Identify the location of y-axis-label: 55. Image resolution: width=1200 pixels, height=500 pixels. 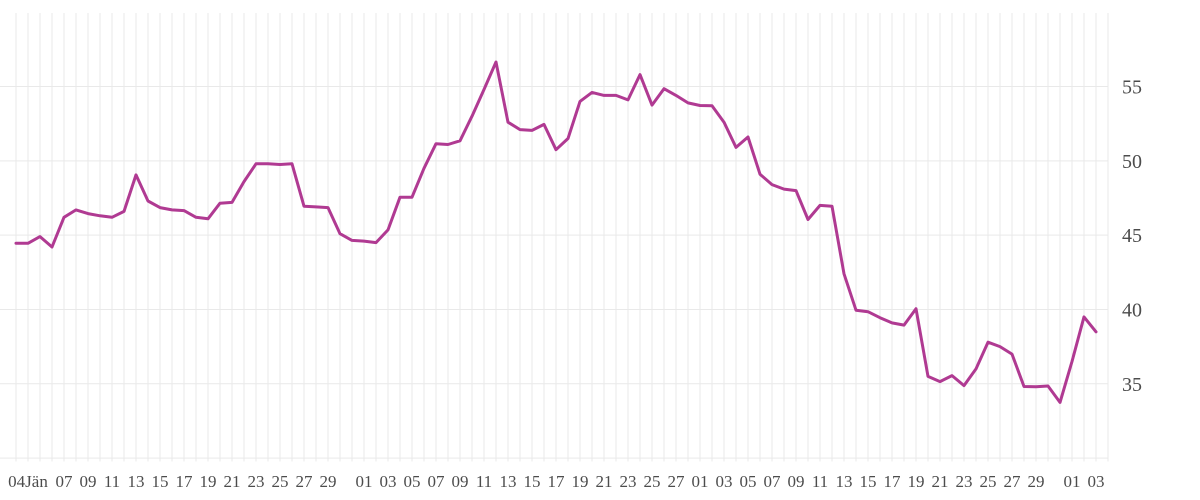
(1132, 88).